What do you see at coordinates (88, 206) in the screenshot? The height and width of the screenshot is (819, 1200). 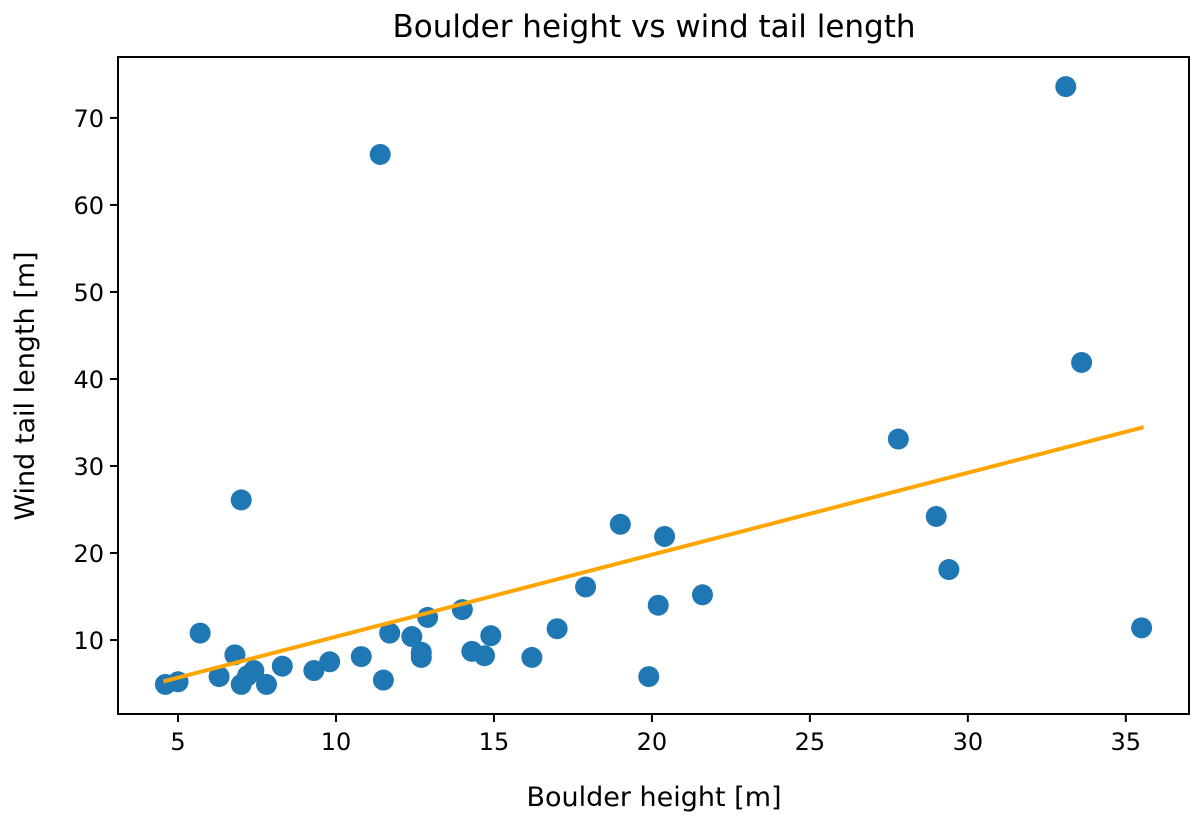 I see `y-tick-label: 60` at bounding box center [88, 206].